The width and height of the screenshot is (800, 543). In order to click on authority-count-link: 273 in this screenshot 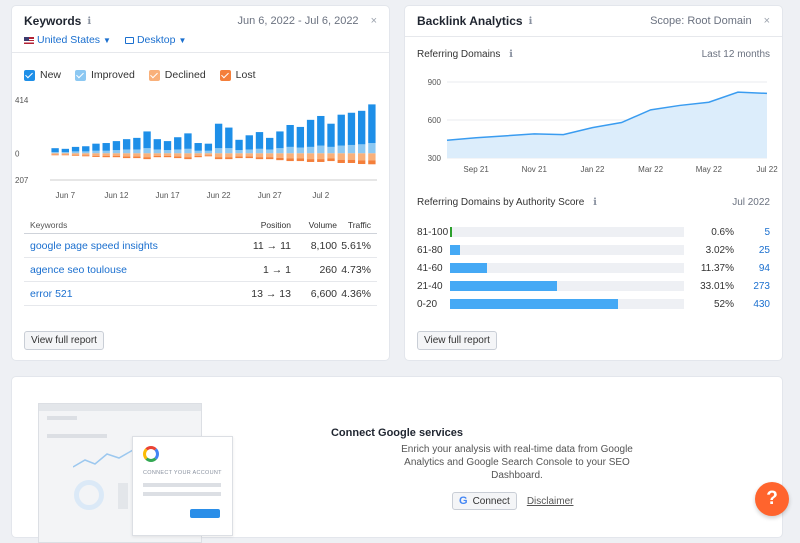, I will do `click(761, 286)`.